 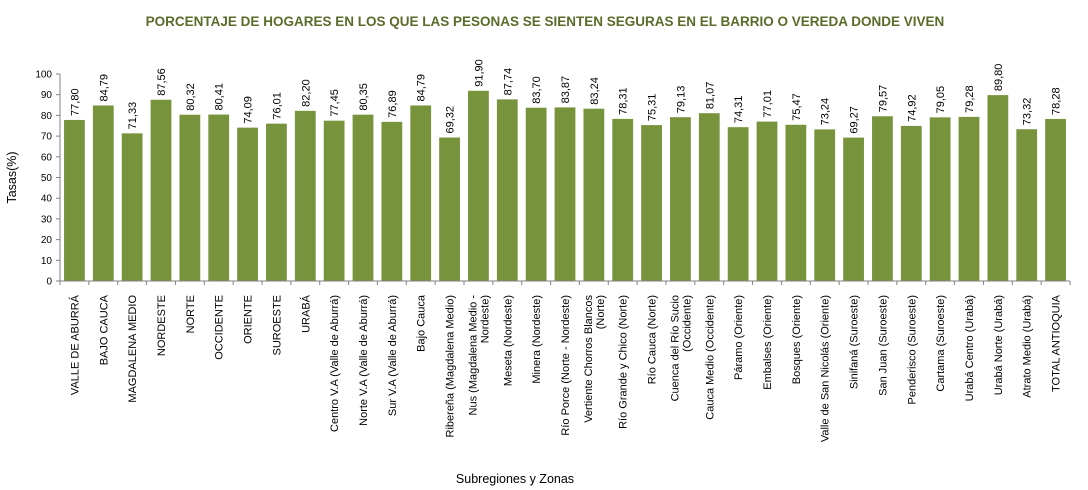 I want to click on x-axis-title: Subregiones y Zonas, so click(x=515, y=479).